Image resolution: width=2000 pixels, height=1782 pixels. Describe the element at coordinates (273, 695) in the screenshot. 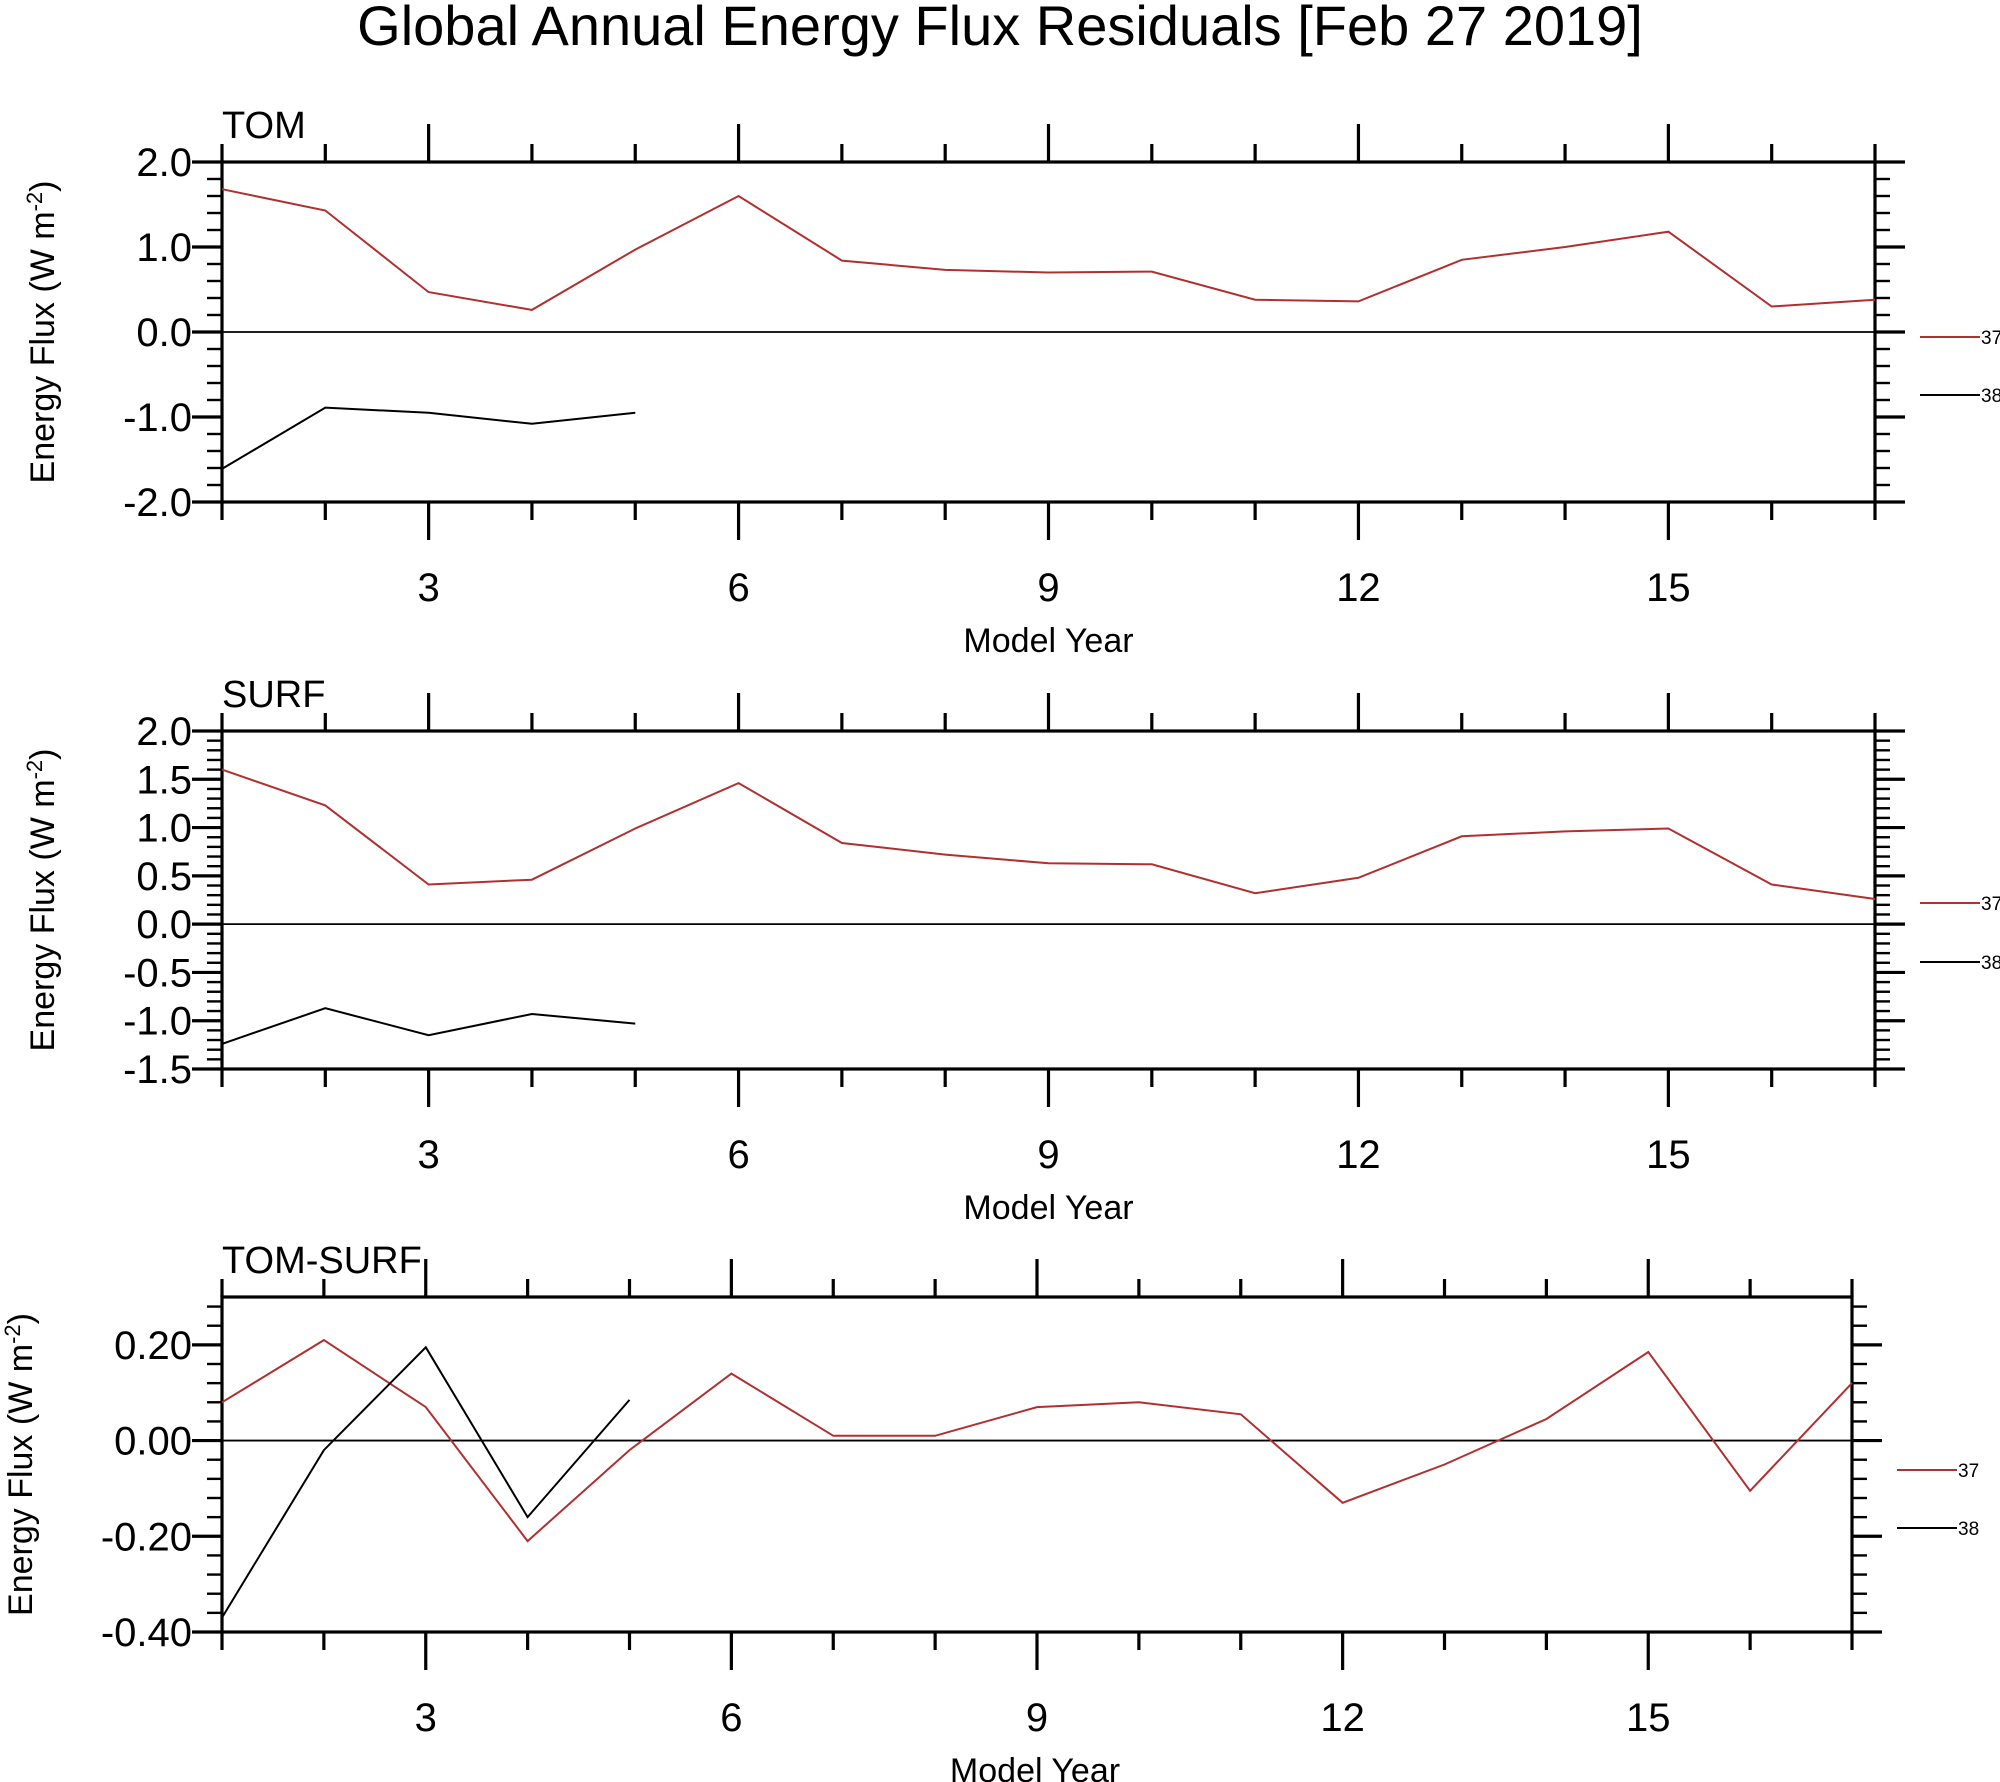

I see `panel-title: SURF` at that location.